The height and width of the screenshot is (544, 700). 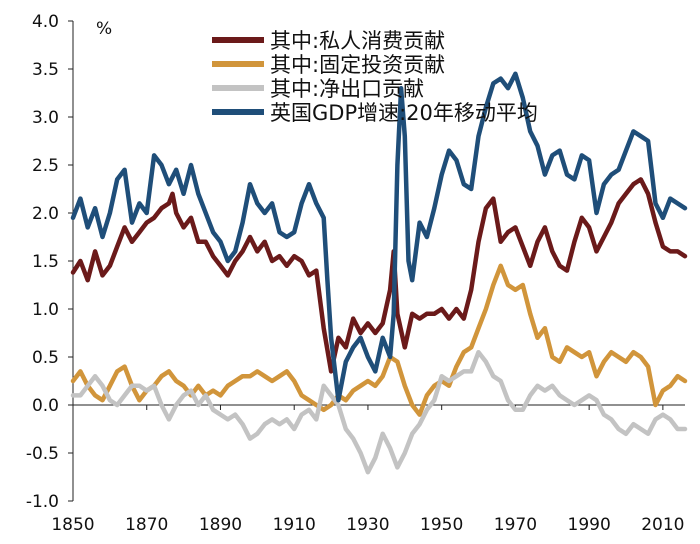 I want to click on x-tick-label: 1970, so click(x=515, y=525).